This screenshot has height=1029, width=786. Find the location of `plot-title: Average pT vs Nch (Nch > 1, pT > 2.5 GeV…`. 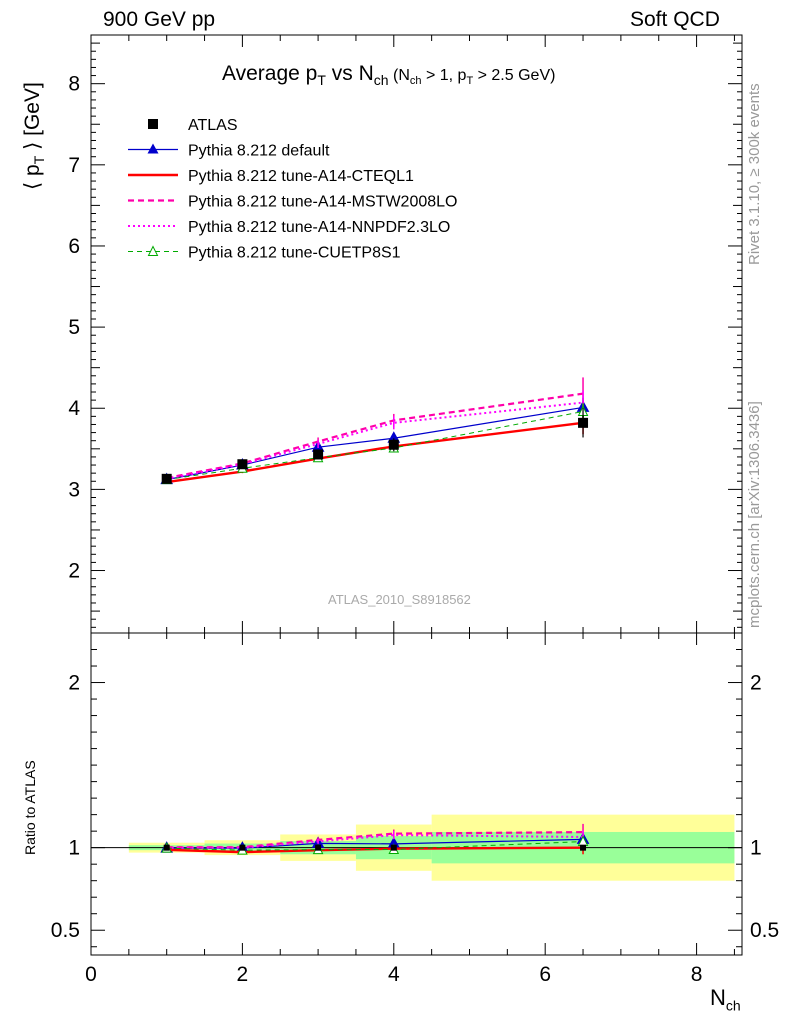

plot-title: Average pT vs Nch (Nch > 1, pT > 2.5 GeV… is located at coordinates (388, 75).